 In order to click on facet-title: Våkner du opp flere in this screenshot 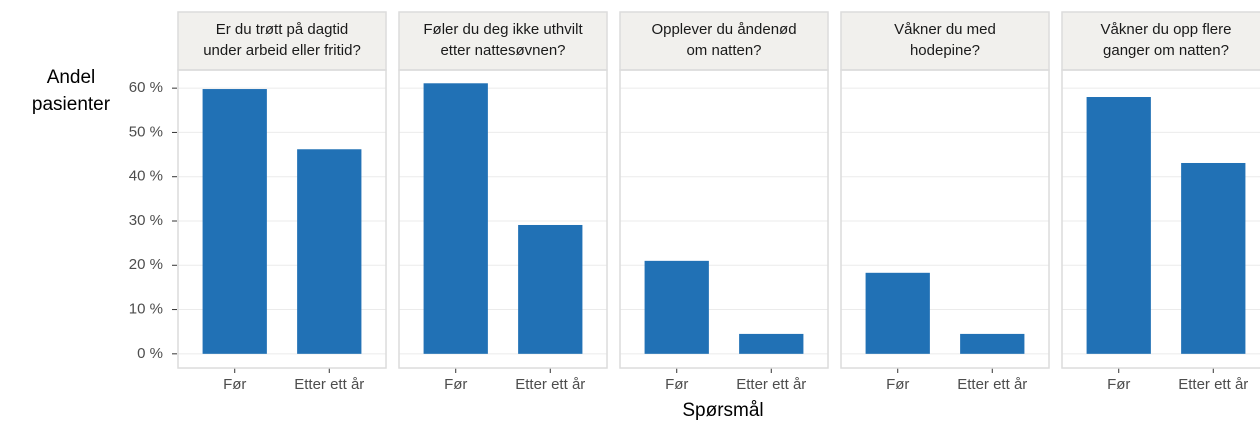, I will do `click(1166, 29)`.